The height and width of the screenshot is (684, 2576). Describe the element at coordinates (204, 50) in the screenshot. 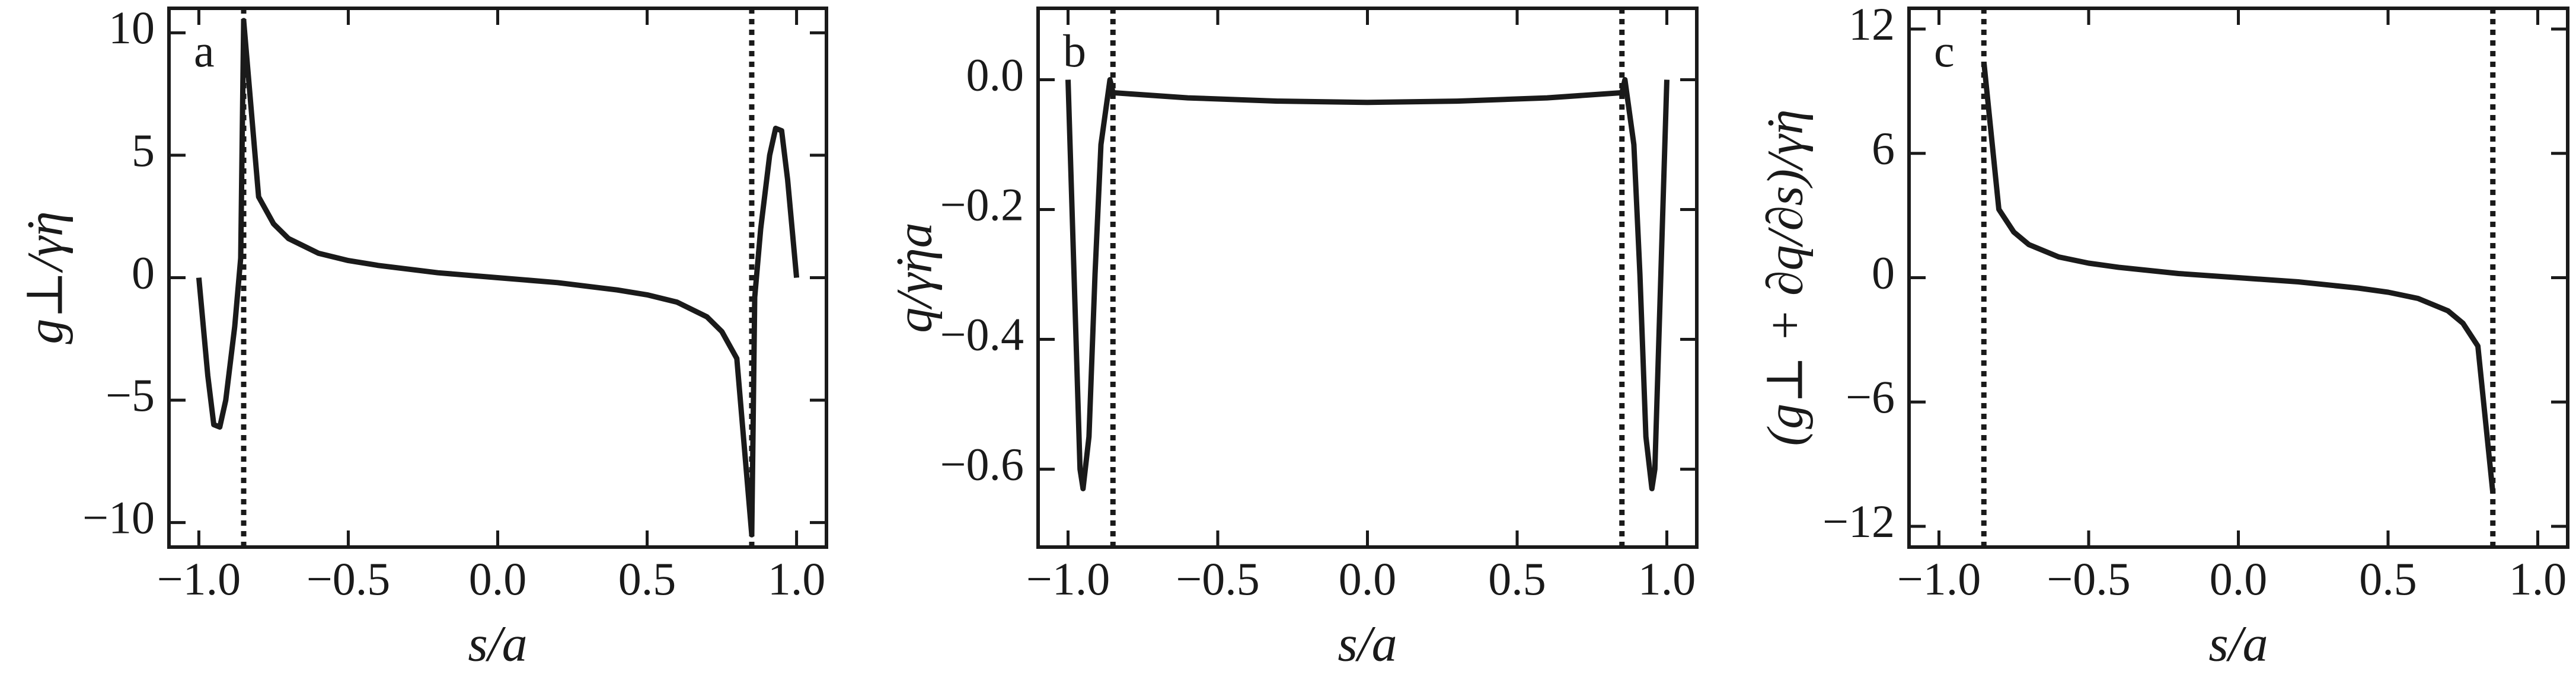

I see `panel-label: a` at that location.